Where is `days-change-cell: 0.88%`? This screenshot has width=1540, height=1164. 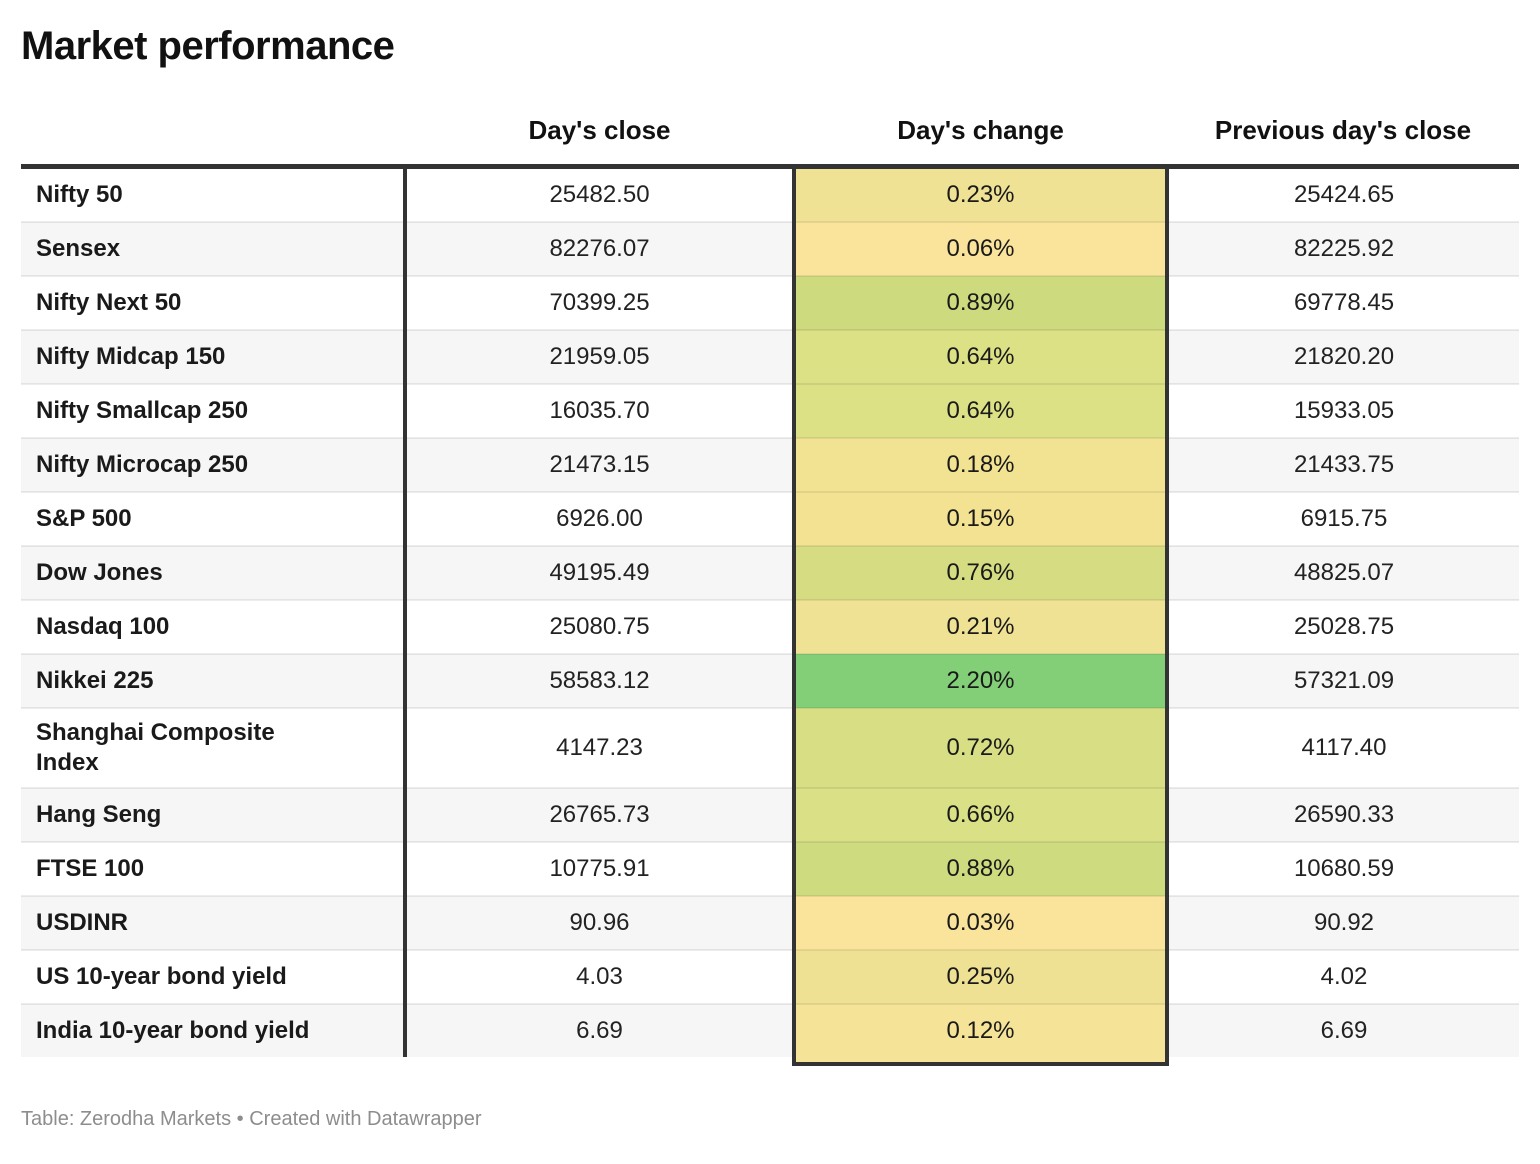 days-change-cell: 0.88% is located at coordinates (980, 868).